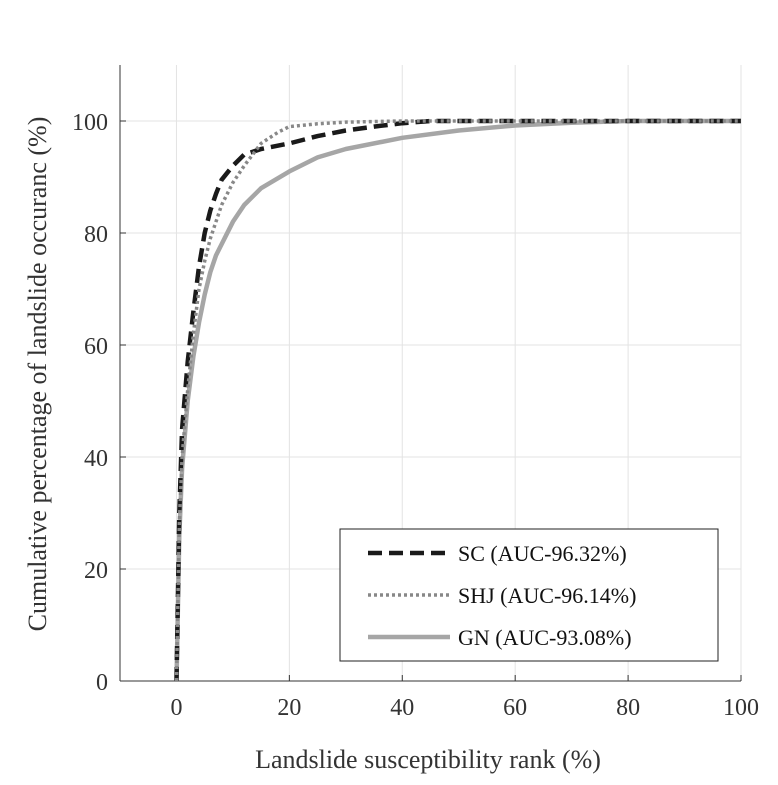 The width and height of the screenshot is (778, 785). I want to click on x-tick-label: 60, so click(515, 708).